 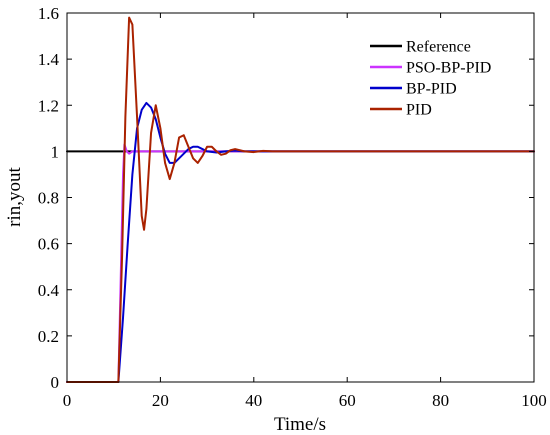 What do you see at coordinates (431, 89) in the screenshot?
I see `legend-label-2: BP-PID` at bounding box center [431, 89].